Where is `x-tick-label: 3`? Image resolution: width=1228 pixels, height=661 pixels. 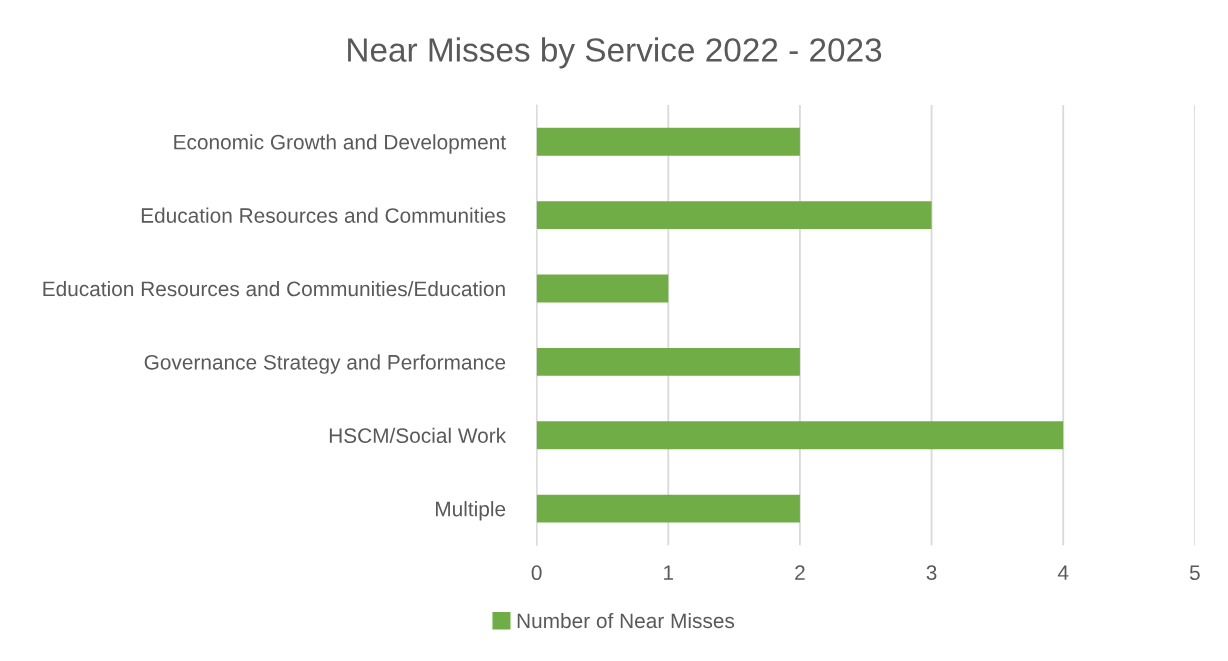
x-tick-label: 3 is located at coordinates (931, 573).